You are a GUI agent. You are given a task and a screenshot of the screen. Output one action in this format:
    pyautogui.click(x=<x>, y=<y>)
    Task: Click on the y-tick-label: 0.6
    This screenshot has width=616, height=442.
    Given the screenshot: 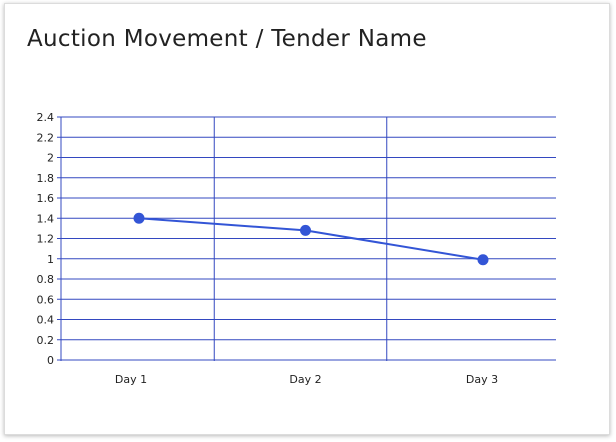 What is the action you would take?
    pyautogui.click(x=46, y=299)
    